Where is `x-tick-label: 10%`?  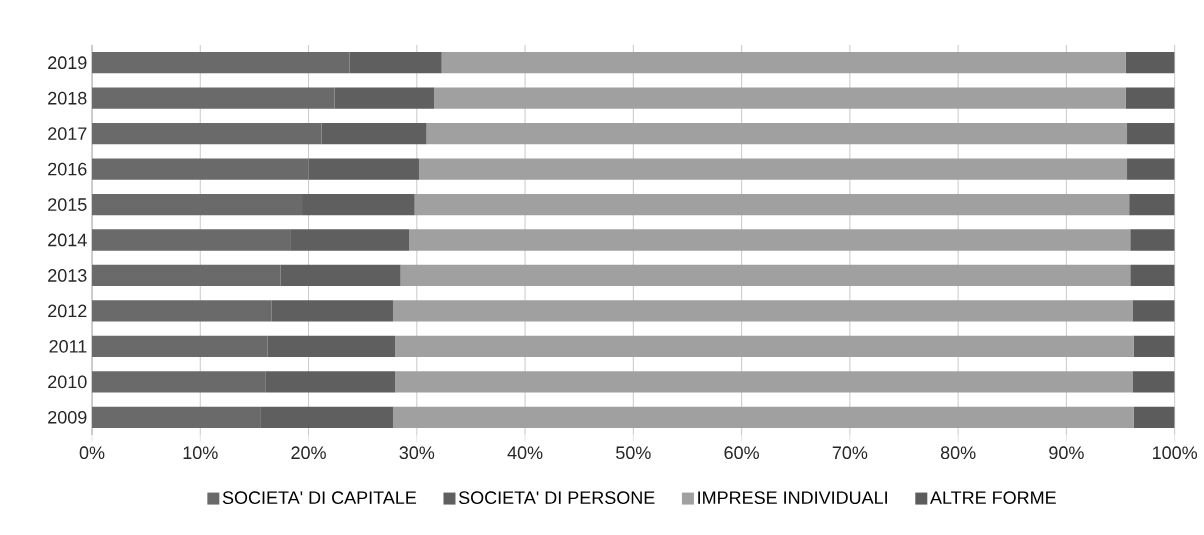
x-tick-label: 10% is located at coordinates (200, 453).